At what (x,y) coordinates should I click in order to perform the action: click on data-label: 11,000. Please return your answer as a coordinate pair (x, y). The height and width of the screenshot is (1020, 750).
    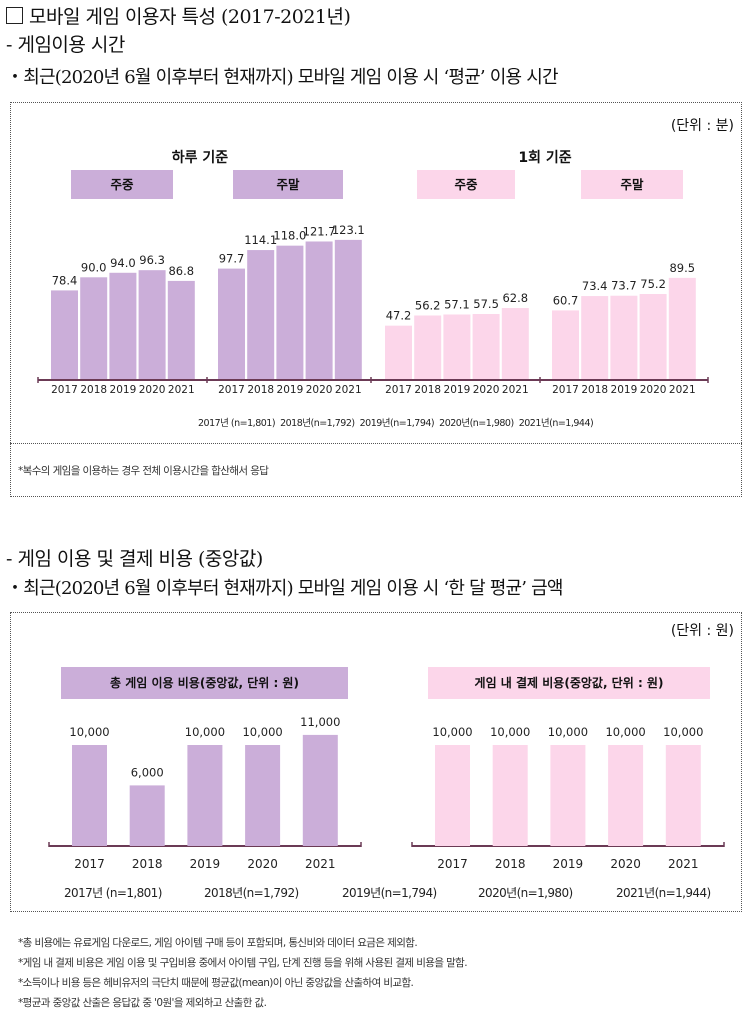
    Looking at the image, I should click on (320, 722).